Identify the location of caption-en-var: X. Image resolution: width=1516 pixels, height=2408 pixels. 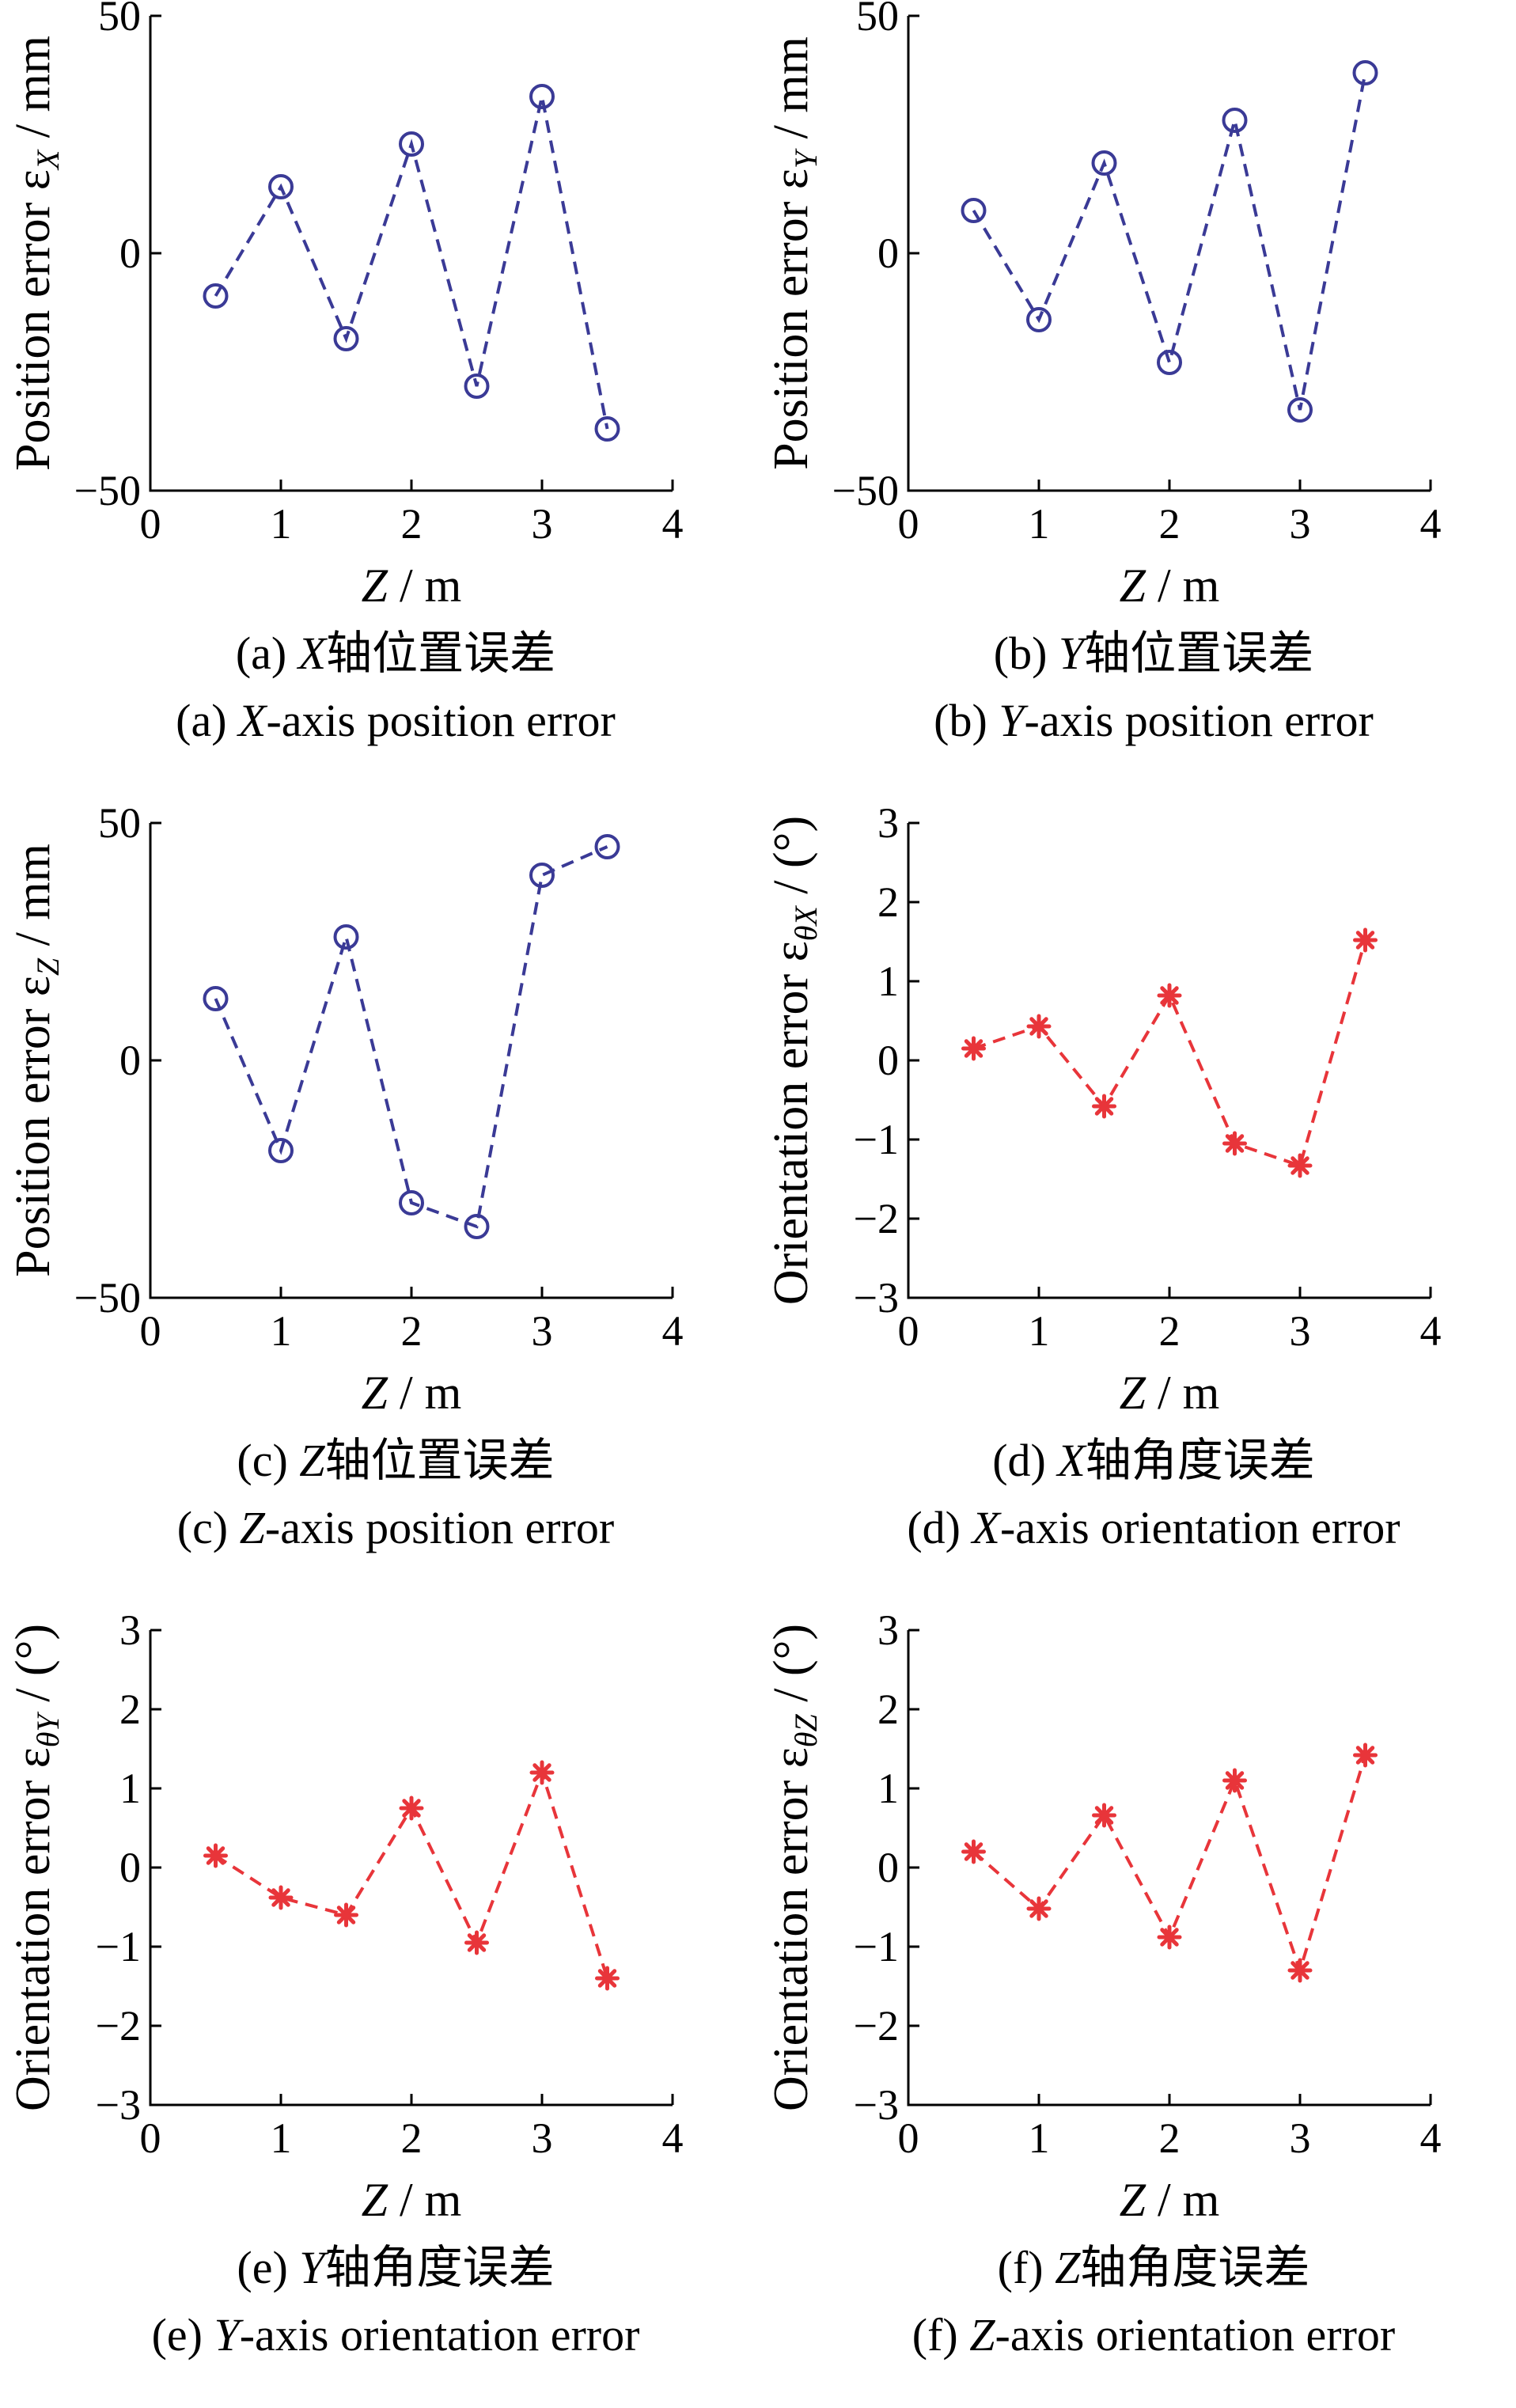
(252, 720).